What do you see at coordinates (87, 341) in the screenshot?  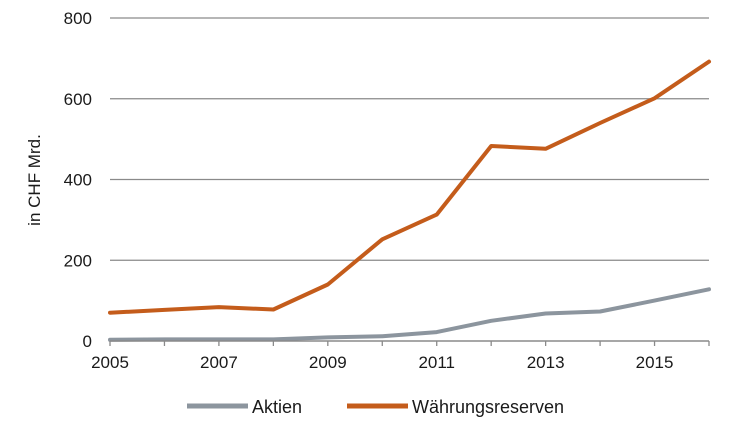 I see `y-tick-label-0: 0` at bounding box center [87, 341].